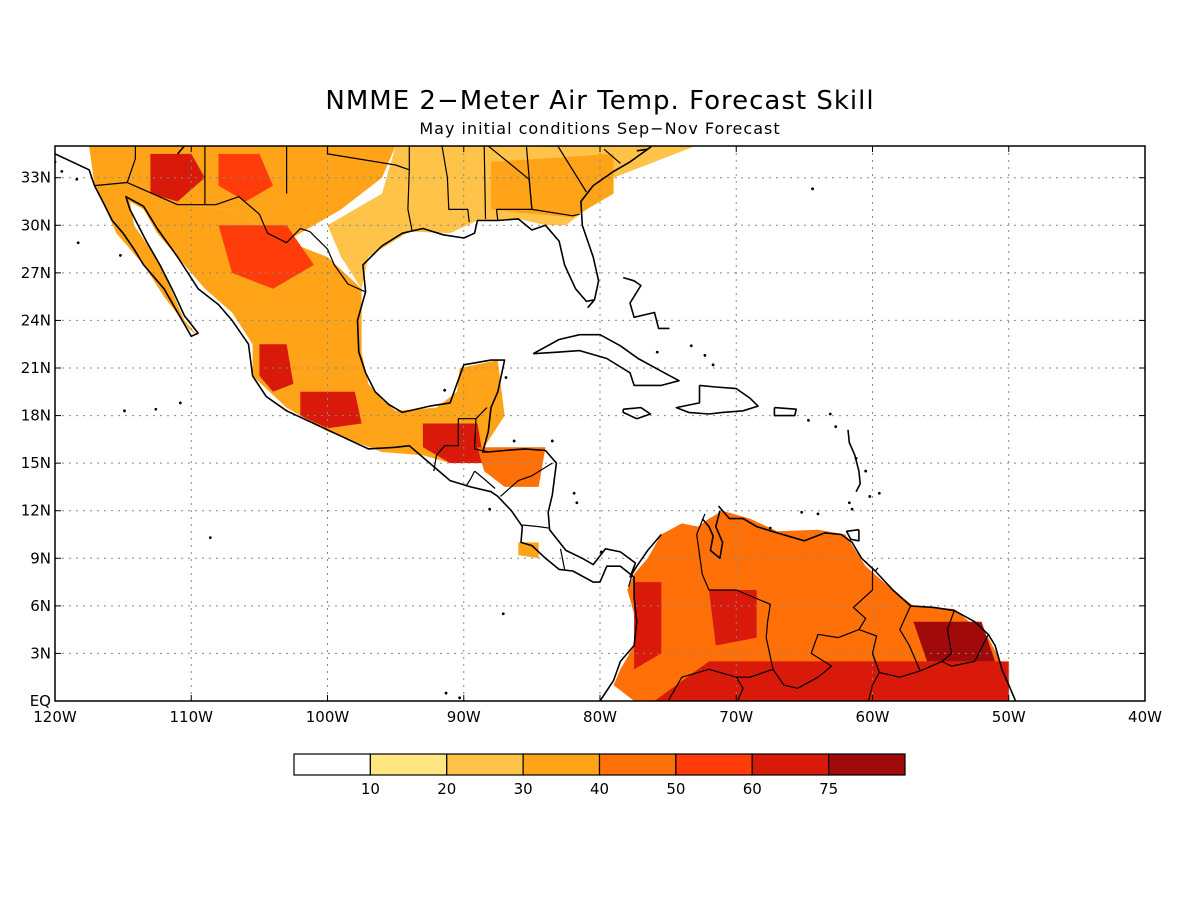 This screenshot has height=900, width=1200. I want to click on lat-label-21N: 21N, so click(36, 368).